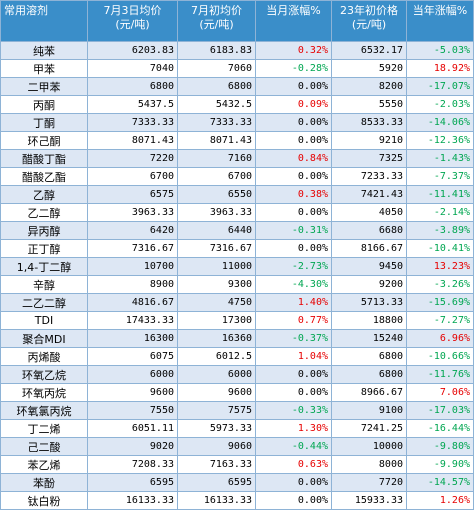  What do you see at coordinates (132, 212) in the screenshot?
I see `cell-jul3-price: 3963.33` at bounding box center [132, 212].